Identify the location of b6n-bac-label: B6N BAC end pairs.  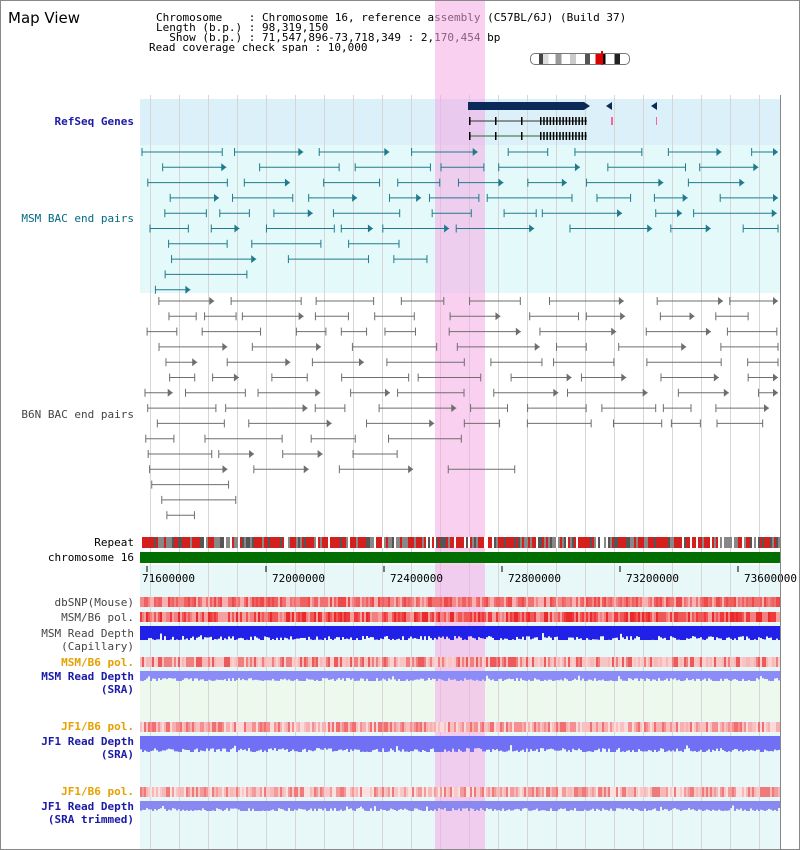
(77, 414).